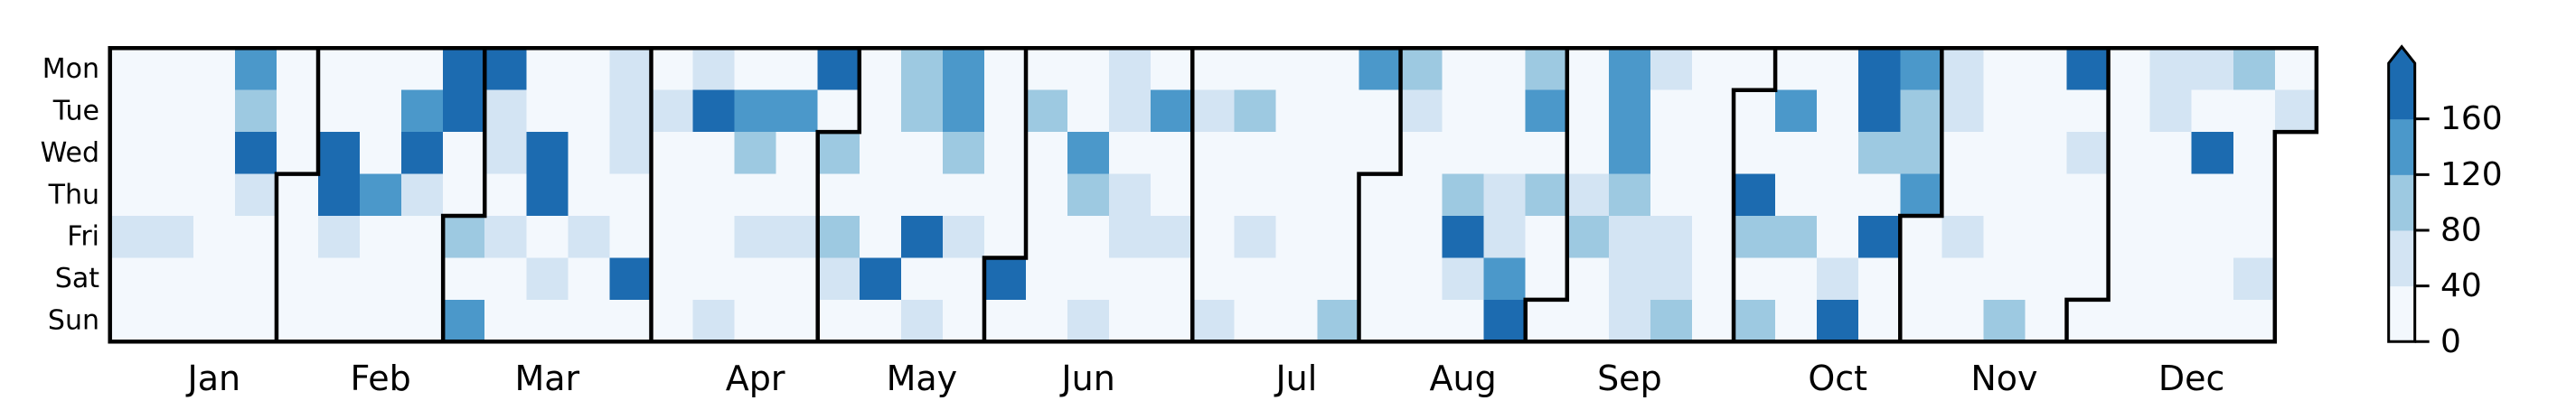 The height and width of the screenshot is (410, 2576). Describe the element at coordinates (2461, 230) in the screenshot. I see `colorbar-tick-label: 80` at that location.